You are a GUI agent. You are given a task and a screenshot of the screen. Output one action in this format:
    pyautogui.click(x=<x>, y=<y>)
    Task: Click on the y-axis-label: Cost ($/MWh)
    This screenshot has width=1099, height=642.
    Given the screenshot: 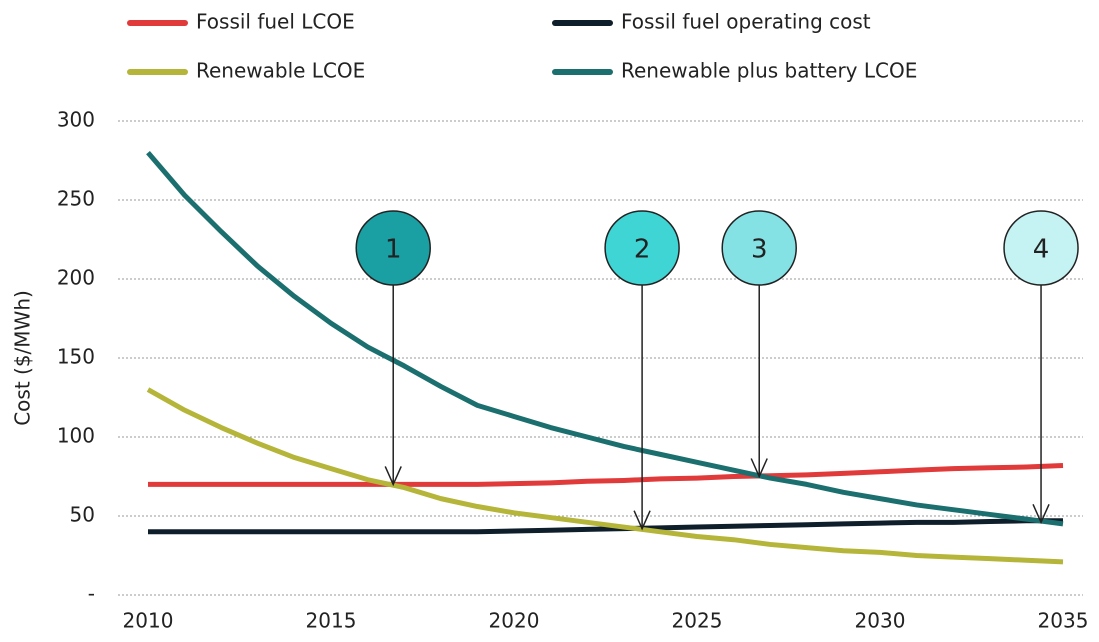 What is the action you would take?
    pyautogui.click(x=23, y=358)
    